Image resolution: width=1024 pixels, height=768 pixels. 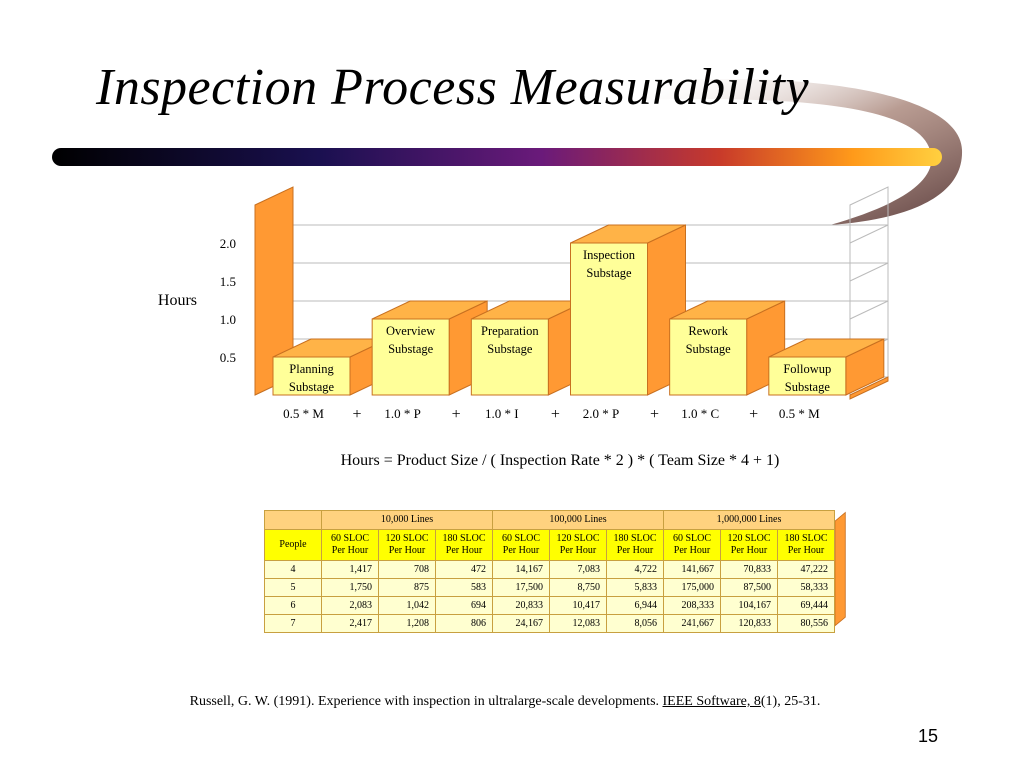 I want to click on slide-title: Inspection Process Measurability, so click(x=453, y=87).